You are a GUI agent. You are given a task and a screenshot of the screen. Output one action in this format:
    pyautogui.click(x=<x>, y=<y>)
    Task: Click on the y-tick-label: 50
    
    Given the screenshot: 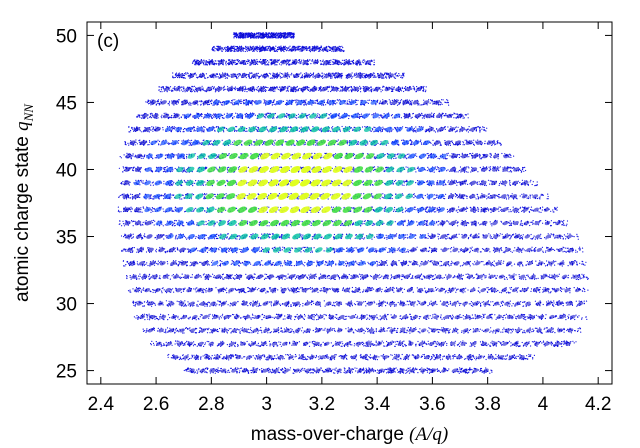 What is the action you would take?
    pyautogui.click(x=66, y=36)
    